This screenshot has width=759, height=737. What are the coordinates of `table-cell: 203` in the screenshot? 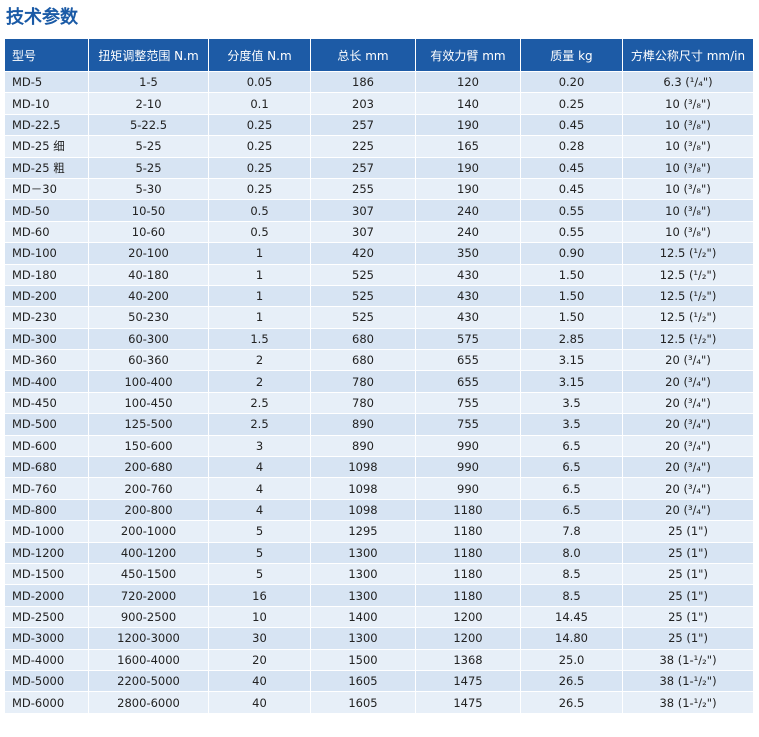 It's located at (363, 103).